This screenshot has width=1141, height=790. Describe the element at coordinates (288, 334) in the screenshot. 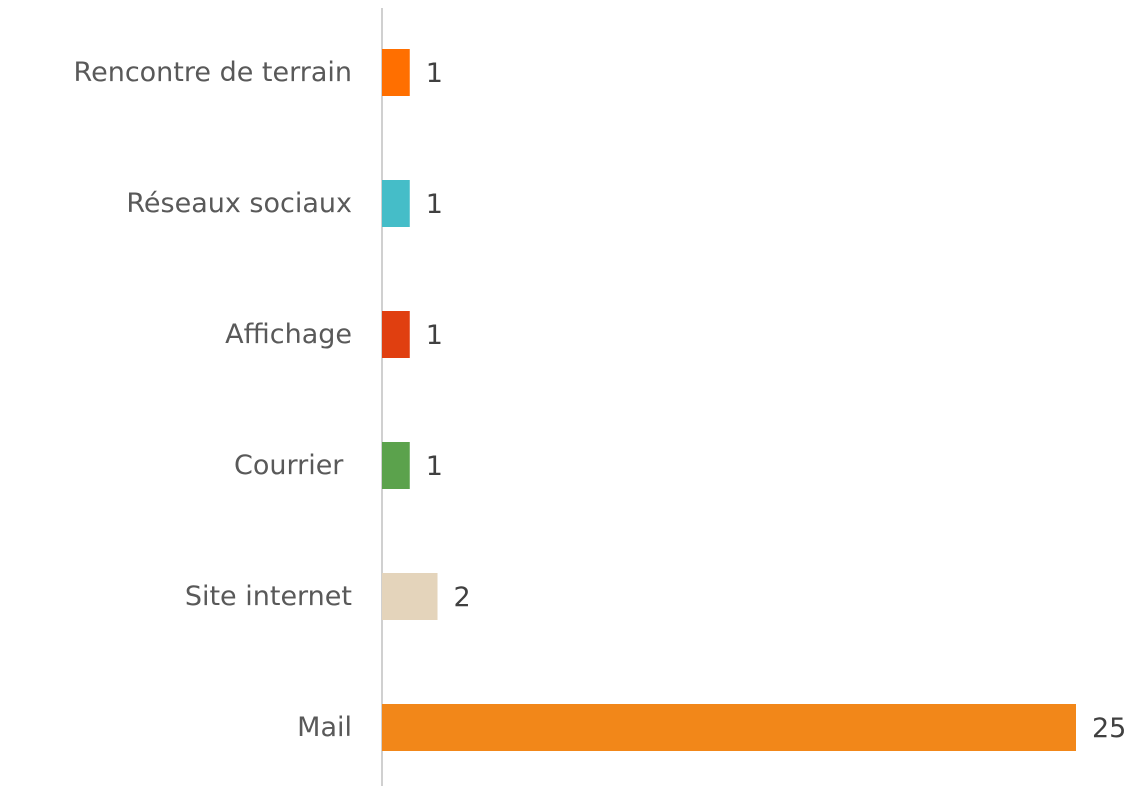

I see `category-label: Affichage` at that location.